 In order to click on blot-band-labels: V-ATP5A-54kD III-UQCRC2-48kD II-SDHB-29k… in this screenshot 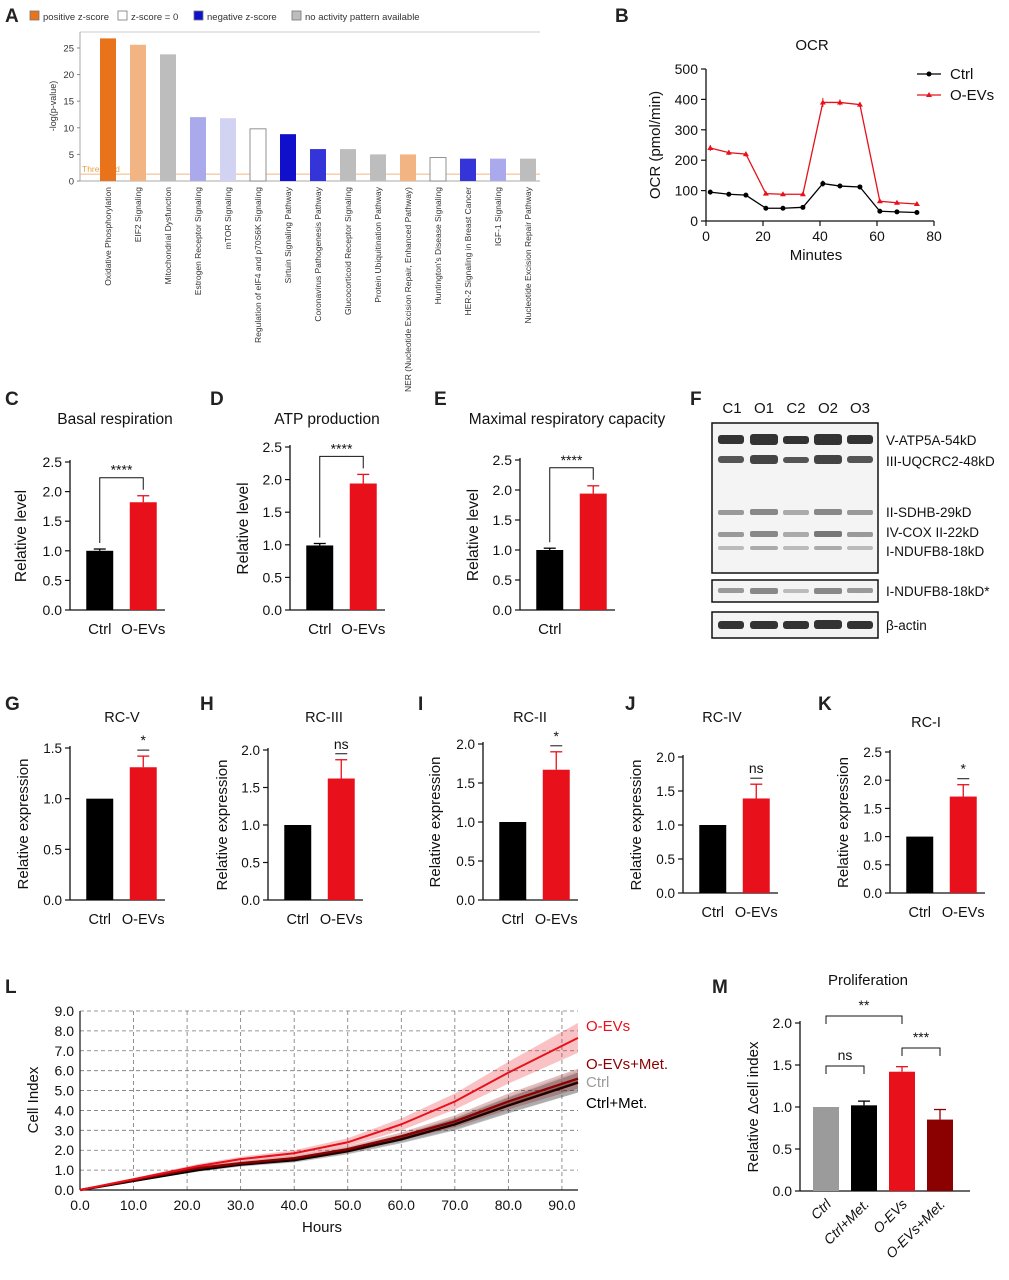, I will do `click(940, 533)`.